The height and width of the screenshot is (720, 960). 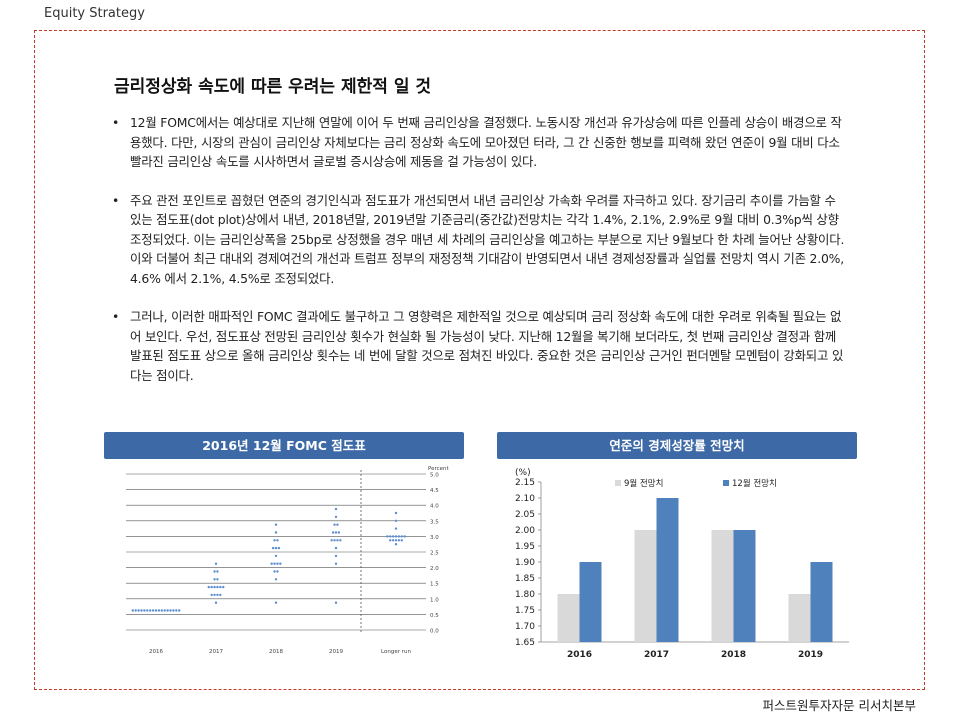 What do you see at coordinates (94, 13) in the screenshot?
I see `header-label: Equity Strategy` at bounding box center [94, 13].